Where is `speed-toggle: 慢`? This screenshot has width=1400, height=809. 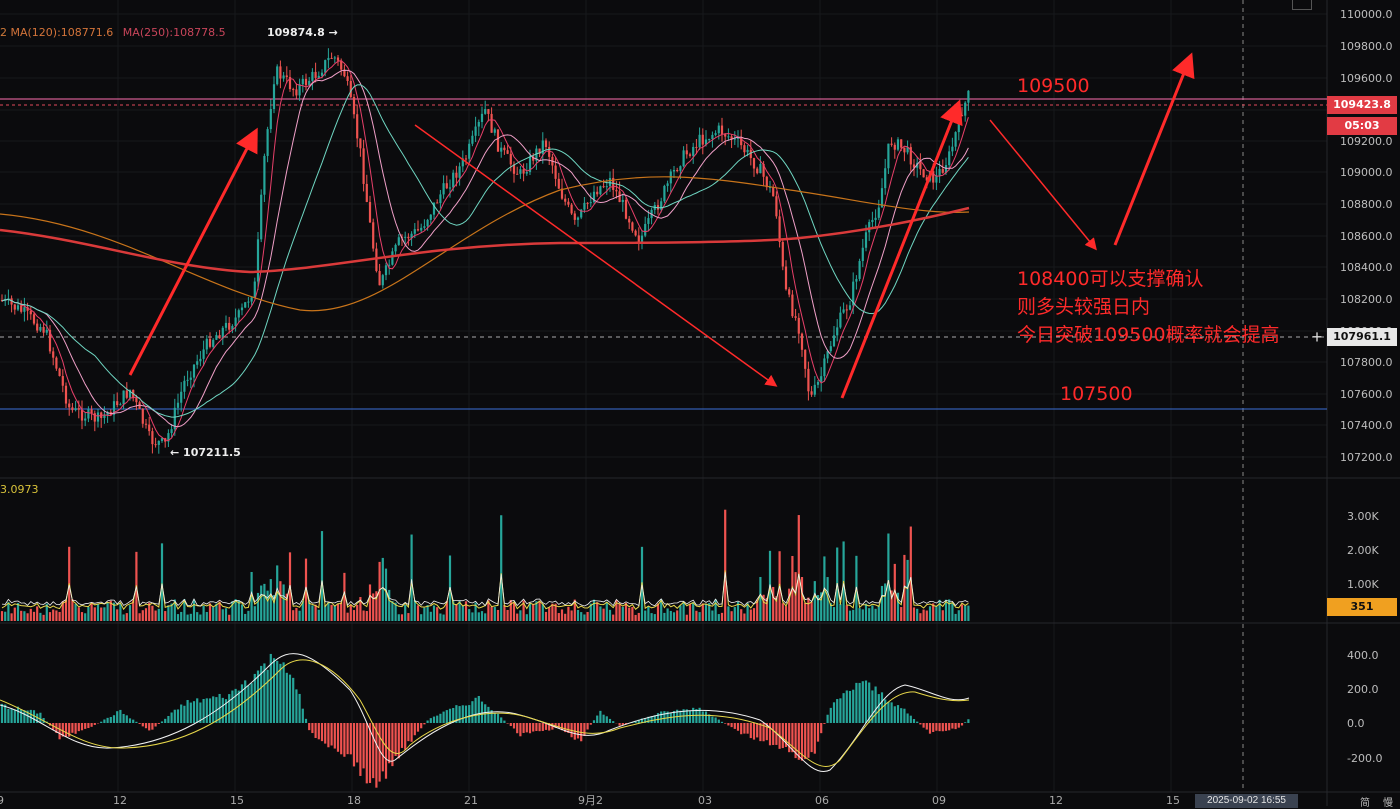 speed-toggle: 慢 is located at coordinates (1388, 801).